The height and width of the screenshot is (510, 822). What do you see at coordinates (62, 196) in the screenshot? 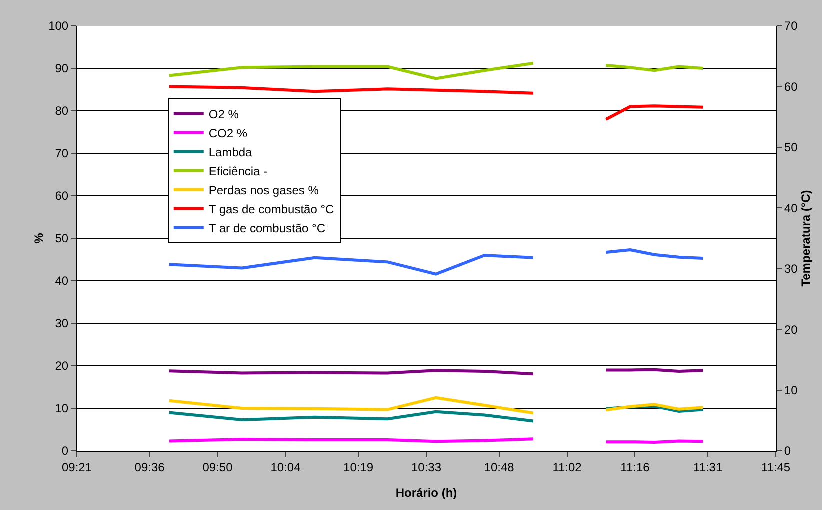
I see `y-tick-label: 60` at bounding box center [62, 196].